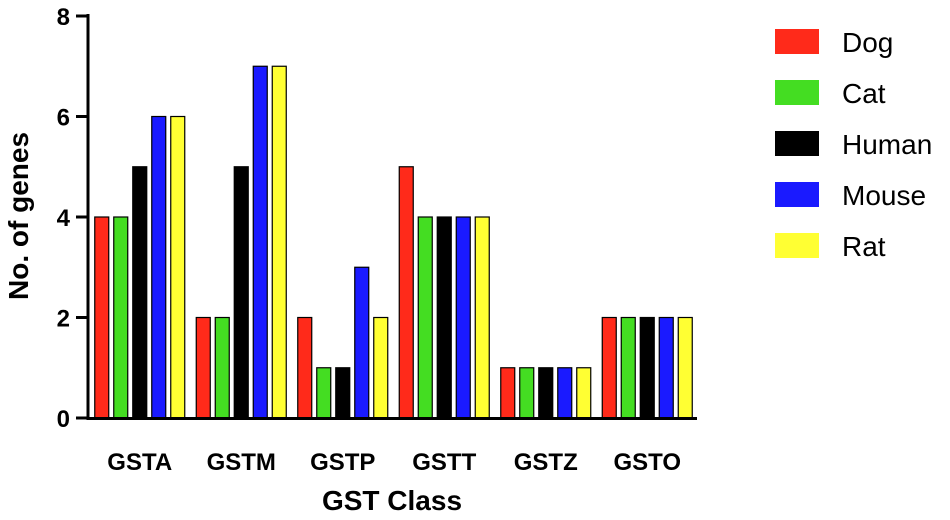 This screenshot has height=520, width=950. What do you see at coordinates (63, 17) in the screenshot?
I see `y-tick-label-8: 8` at bounding box center [63, 17].